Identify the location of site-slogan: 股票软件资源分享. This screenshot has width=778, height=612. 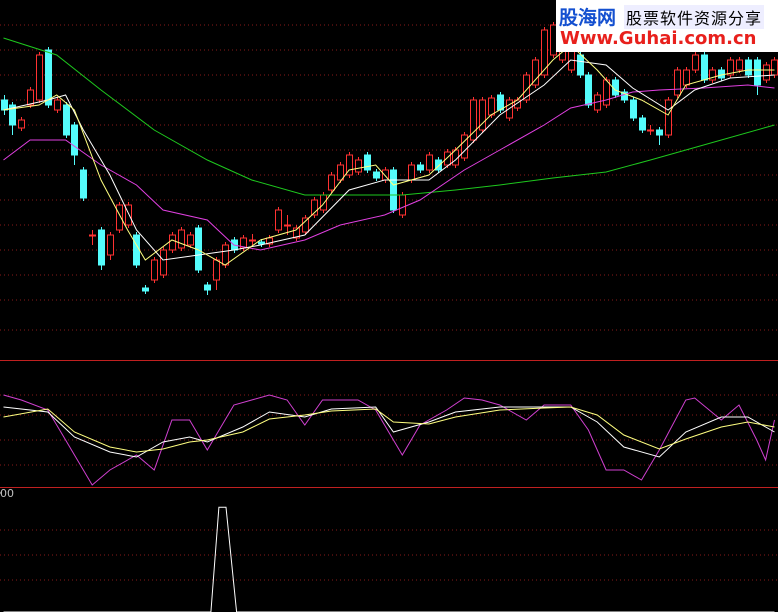
(694, 17).